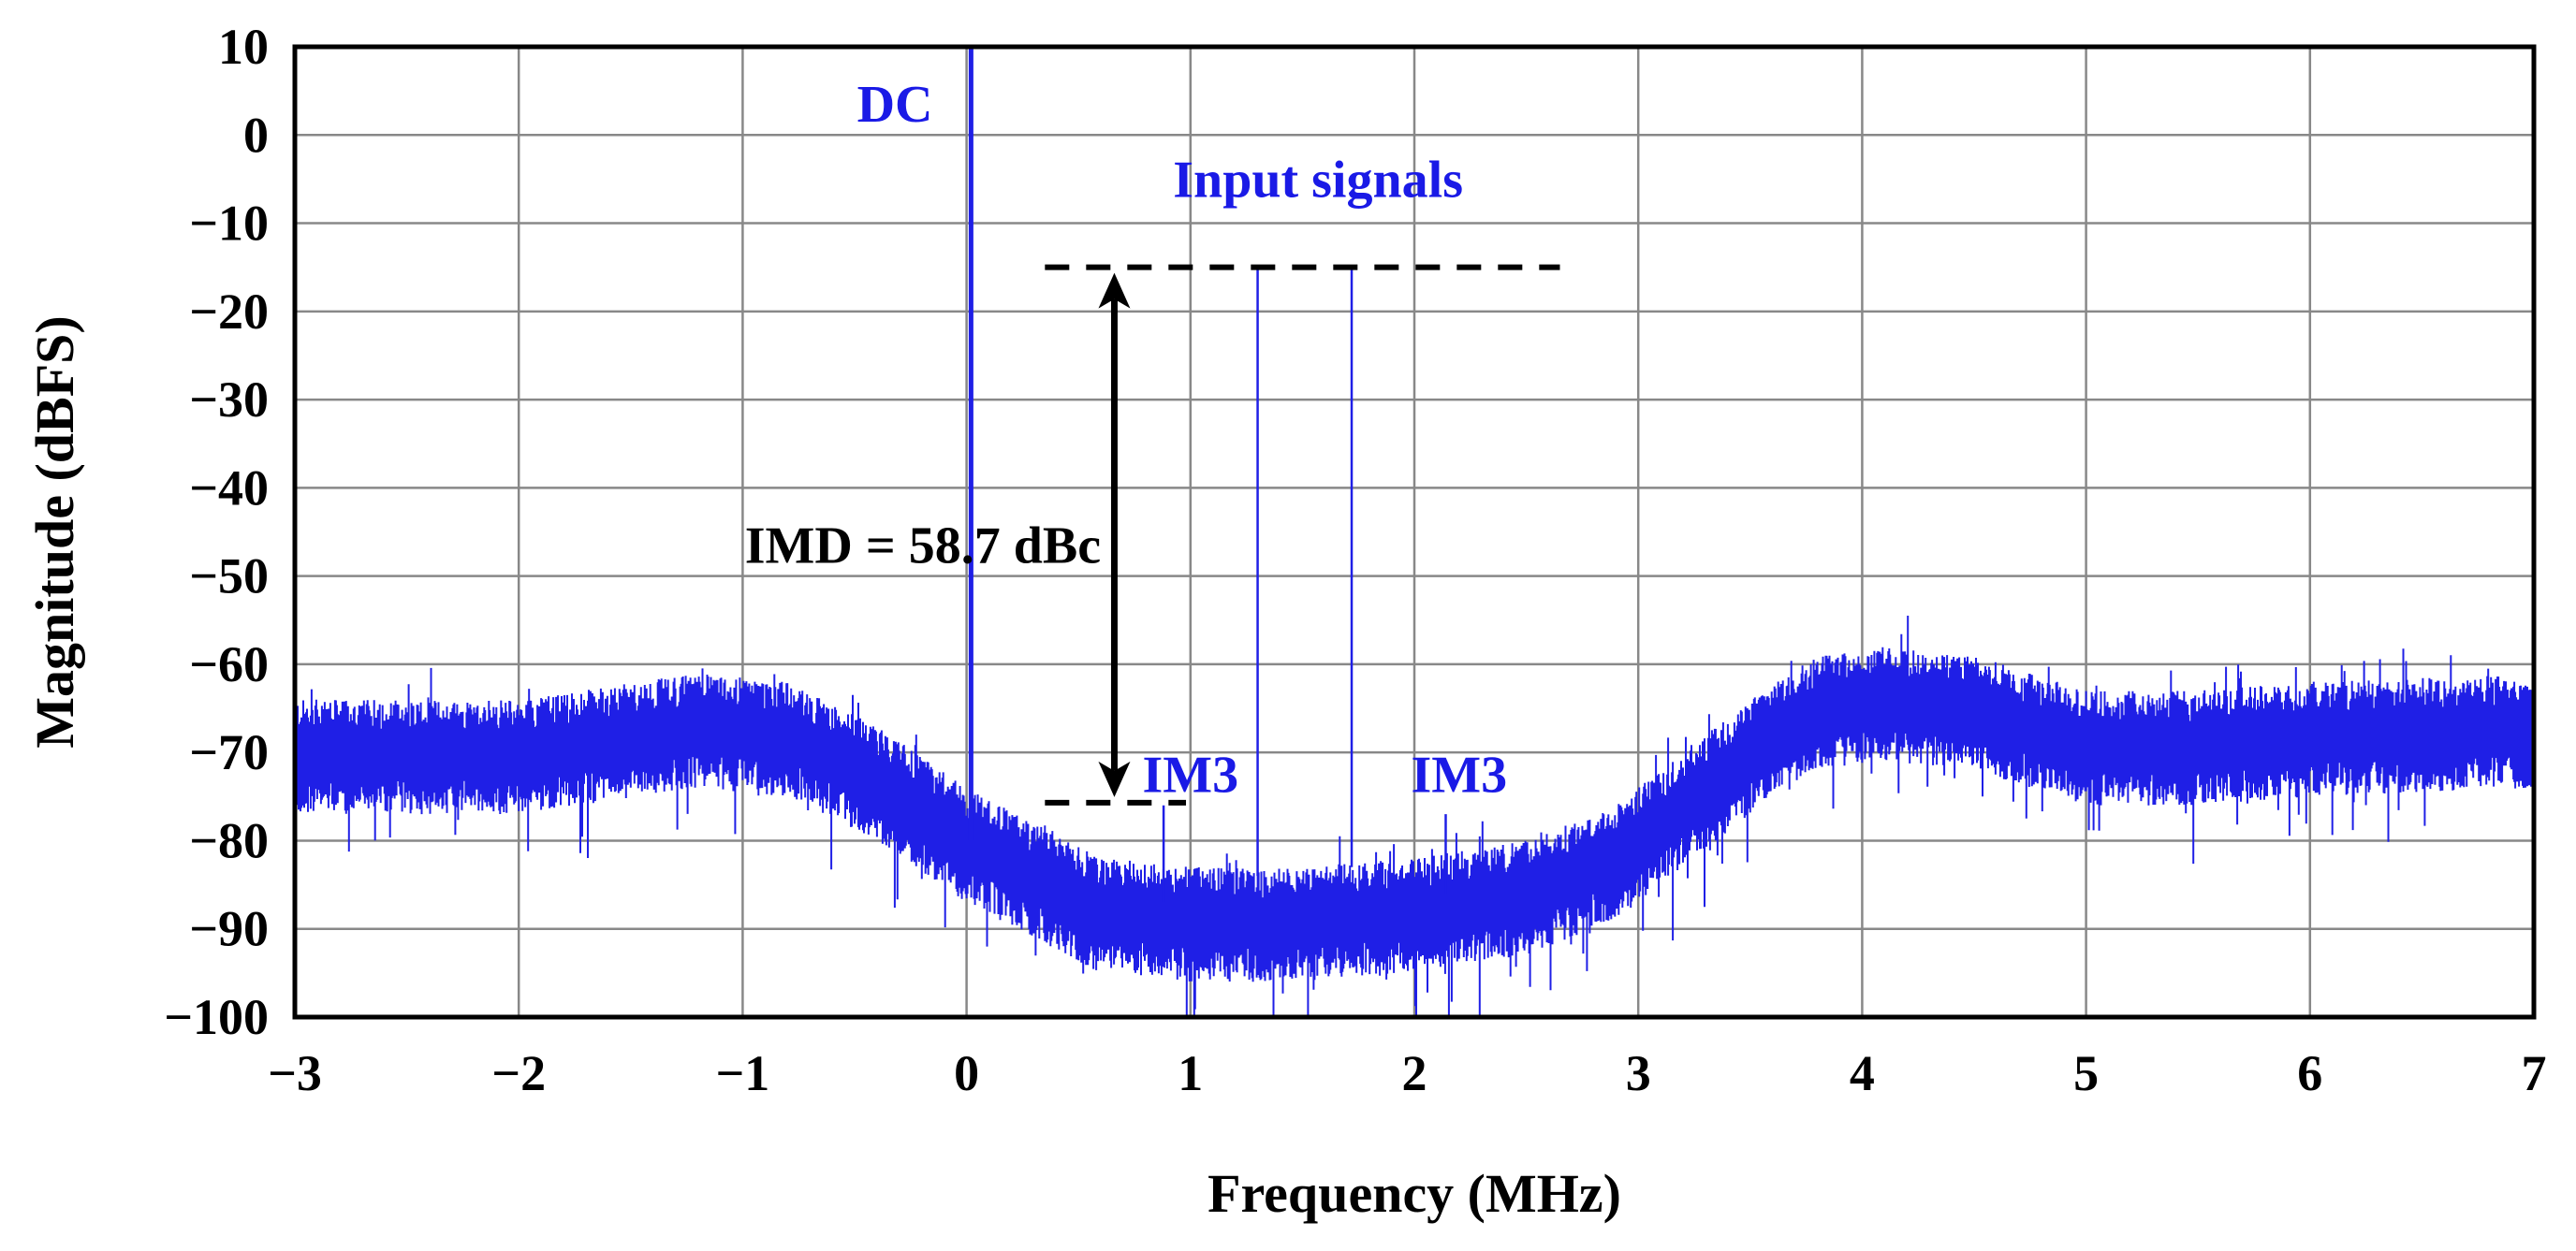  Describe the element at coordinates (243, 47) in the screenshot. I see `y-tick-label: 10` at that location.